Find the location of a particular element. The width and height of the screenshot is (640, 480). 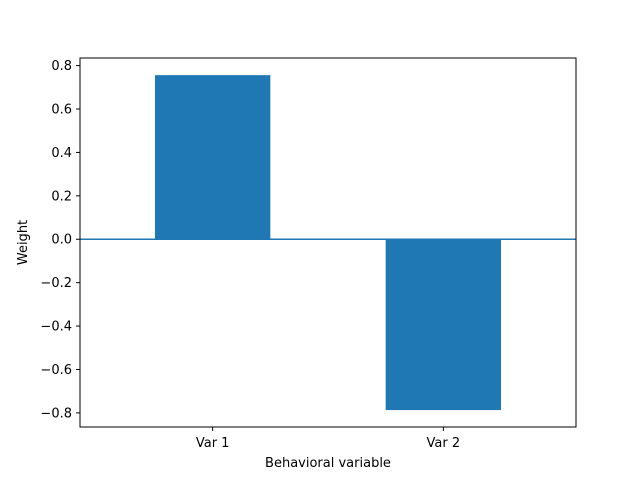

y-tick-label: 0.8 is located at coordinates (61, 66).